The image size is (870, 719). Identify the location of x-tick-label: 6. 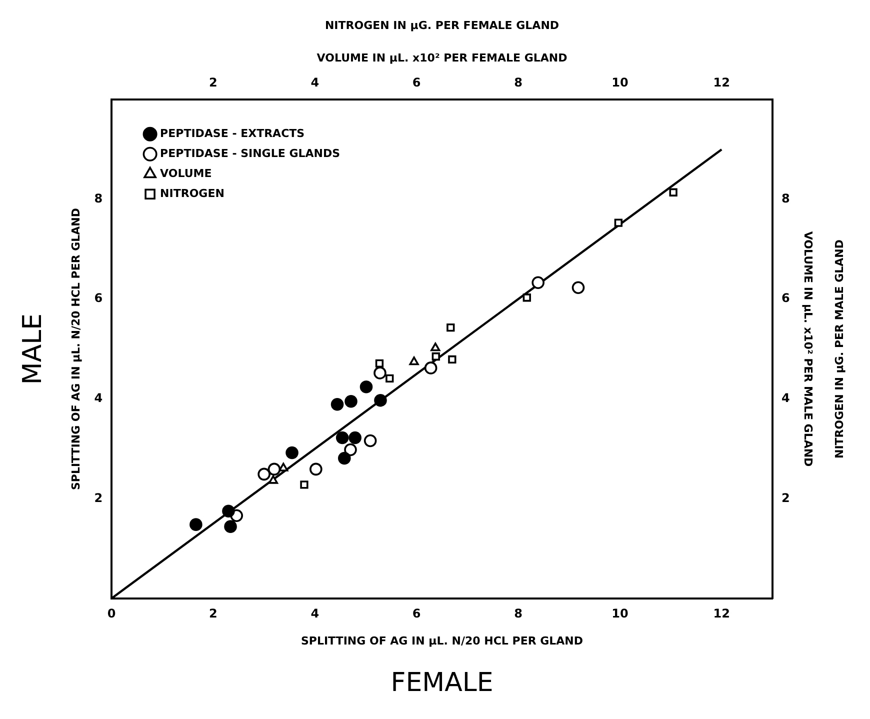
(416, 613).